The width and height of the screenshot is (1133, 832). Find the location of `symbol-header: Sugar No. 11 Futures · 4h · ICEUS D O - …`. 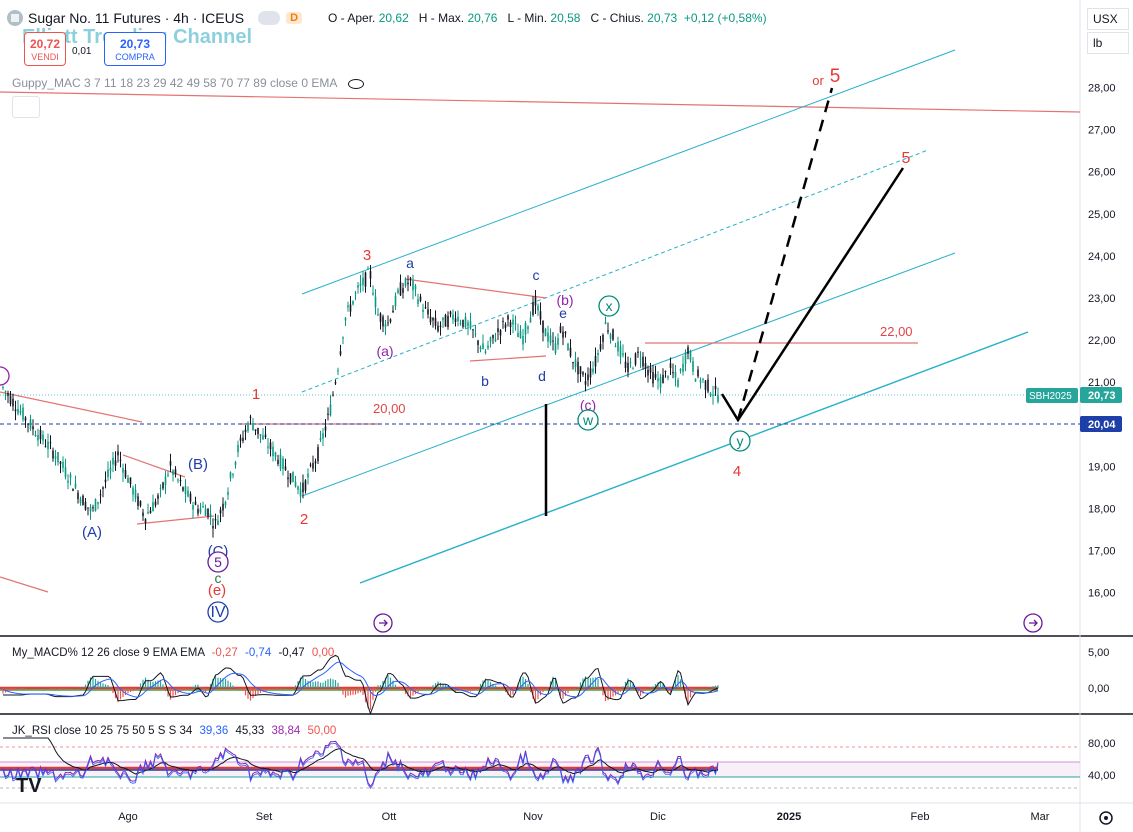

symbol-header: Sugar No. 11 Futures · 4h · ICEUS D O - … is located at coordinates (386, 18).